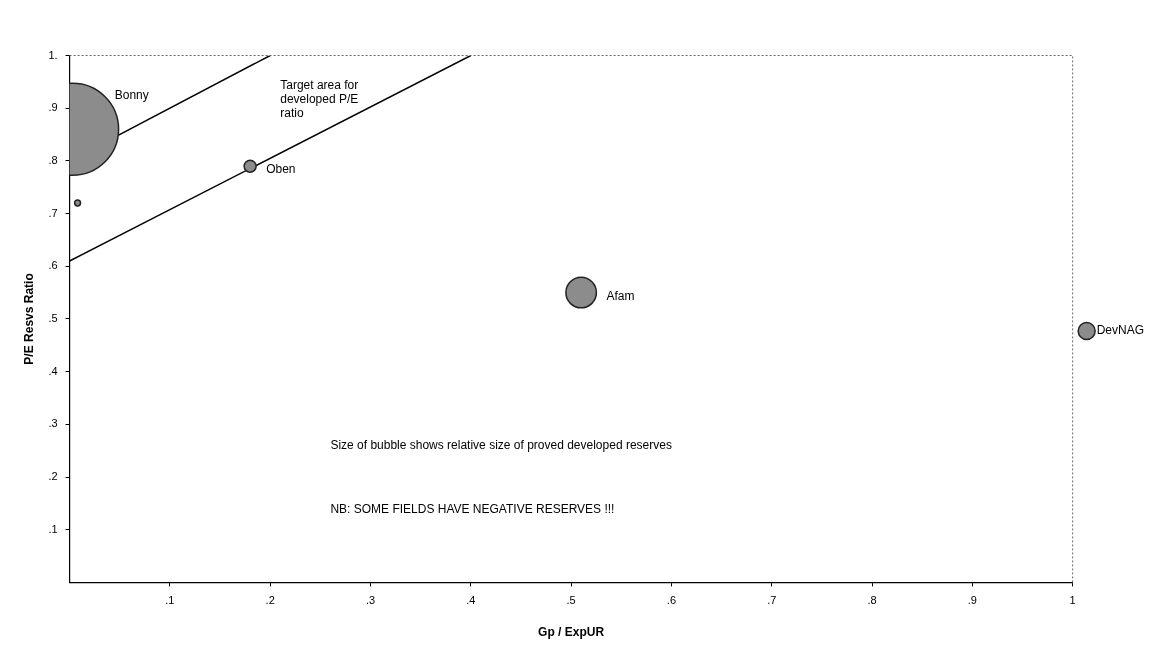  Describe the element at coordinates (571, 632) in the screenshot. I see `x-axis-title: Gp / ExpUR` at that location.